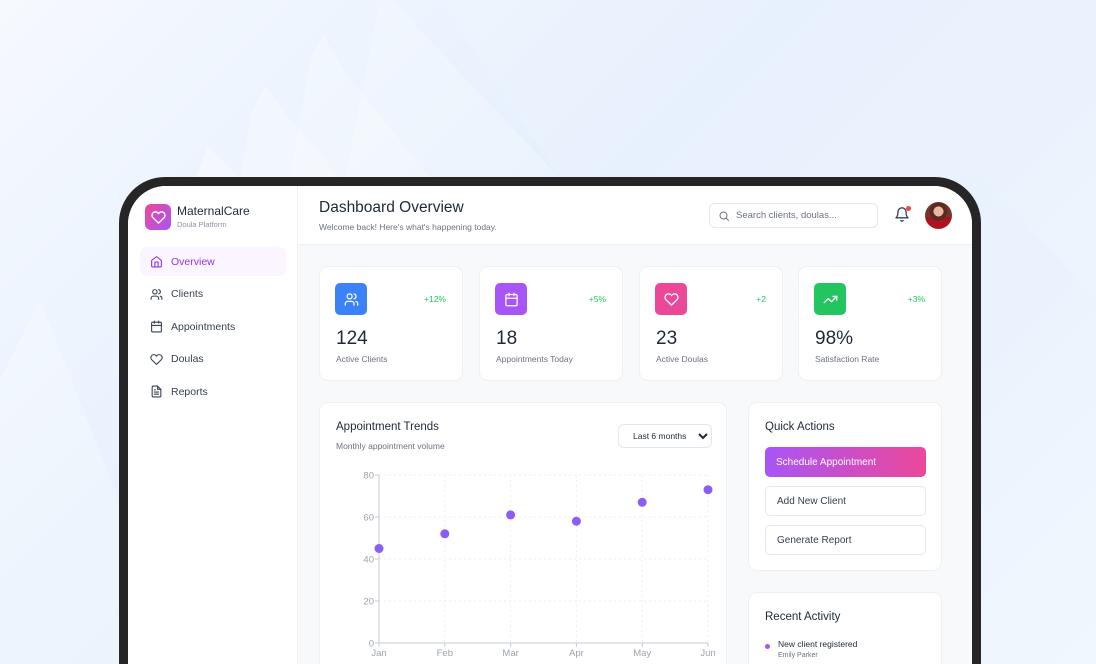 The image size is (1096, 664). What do you see at coordinates (391, 323) in the screenshot?
I see `stat-card-active-clients: +12% 124 Active Clients` at bounding box center [391, 323].